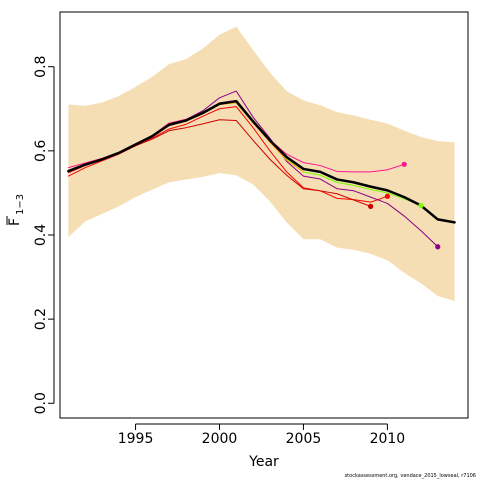 This screenshot has height=480, width=480. I want to click on x-tick-label: 2005, so click(304, 439).